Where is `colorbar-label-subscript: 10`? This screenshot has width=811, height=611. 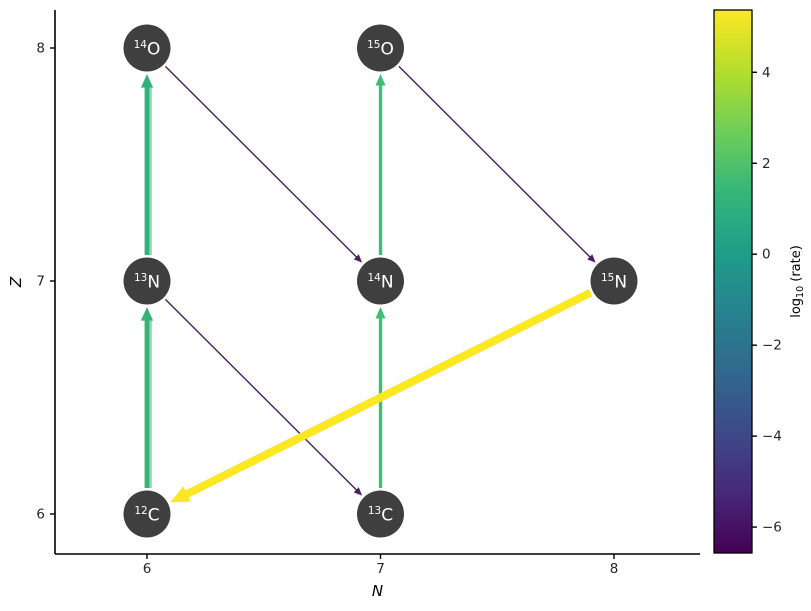
colorbar-label-subscript: 10 is located at coordinates (800, 292).